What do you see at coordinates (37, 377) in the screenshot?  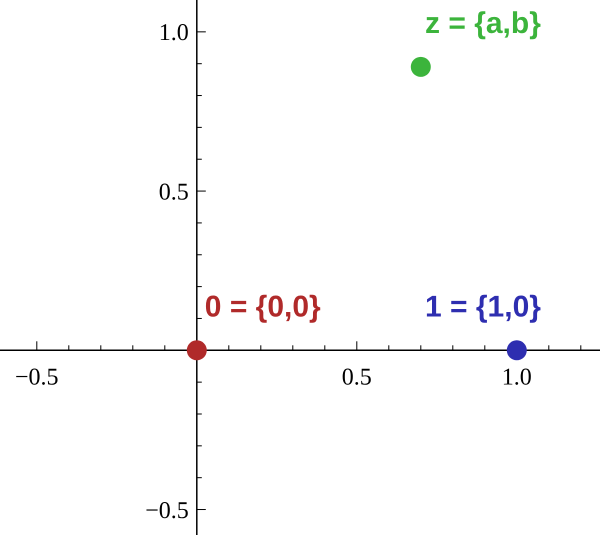 I see `x-tick-label: −0.5` at bounding box center [37, 377].